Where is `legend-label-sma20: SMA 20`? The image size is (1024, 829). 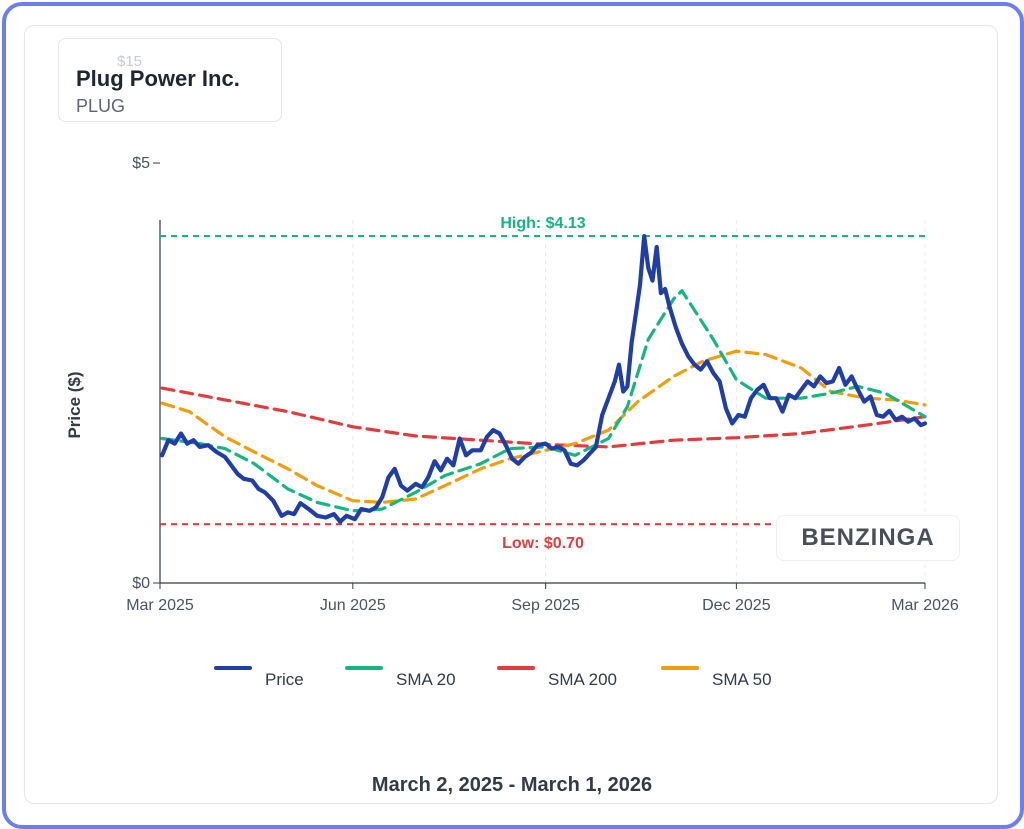
legend-label-sma20: SMA 20 is located at coordinates (426, 679).